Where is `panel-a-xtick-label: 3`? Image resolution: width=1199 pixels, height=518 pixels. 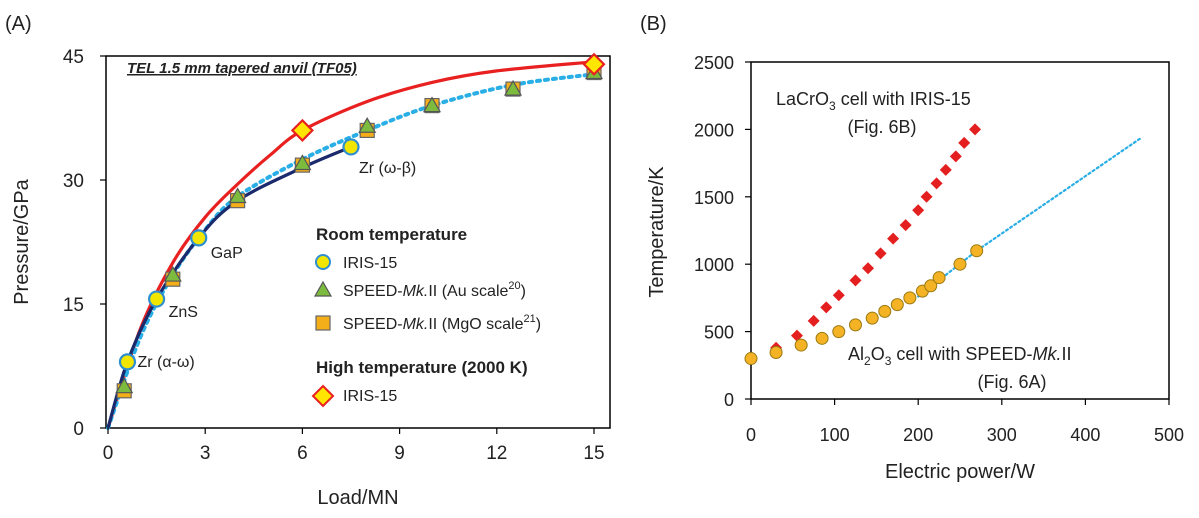
panel-a-xtick-label: 3 is located at coordinates (205, 453).